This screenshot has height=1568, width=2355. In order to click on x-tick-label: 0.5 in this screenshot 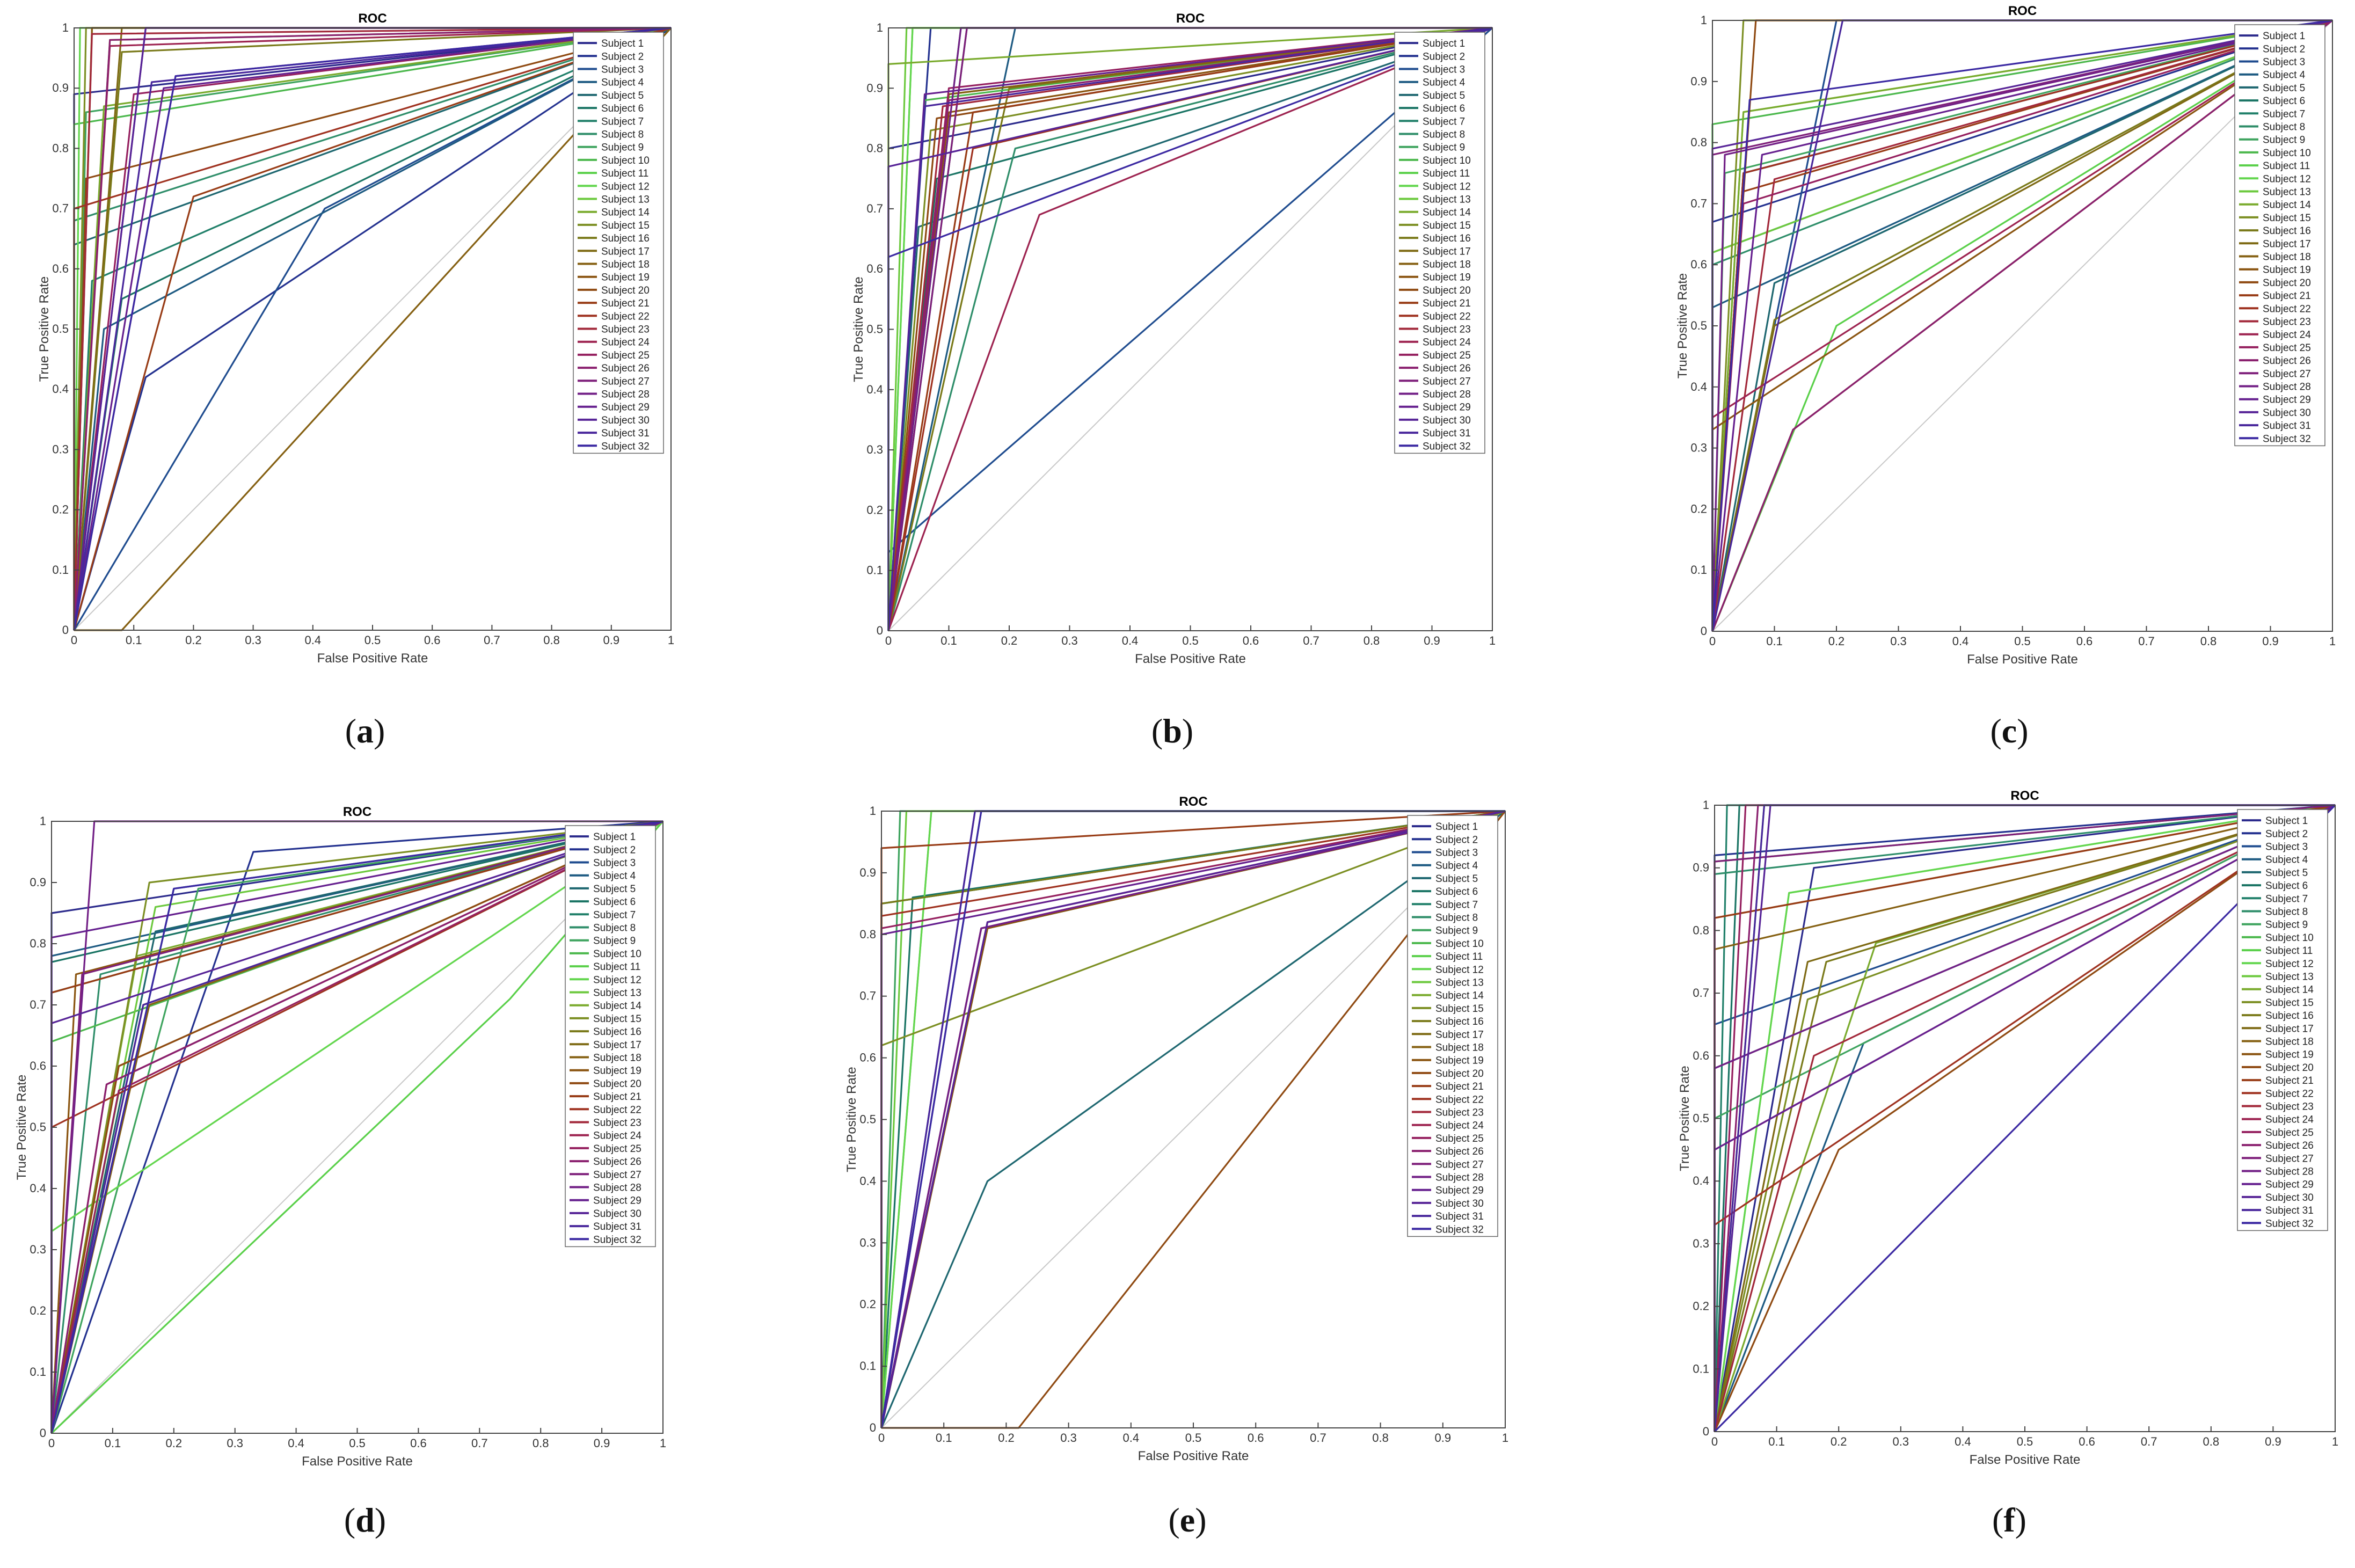, I will do `click(2022, 642)`.